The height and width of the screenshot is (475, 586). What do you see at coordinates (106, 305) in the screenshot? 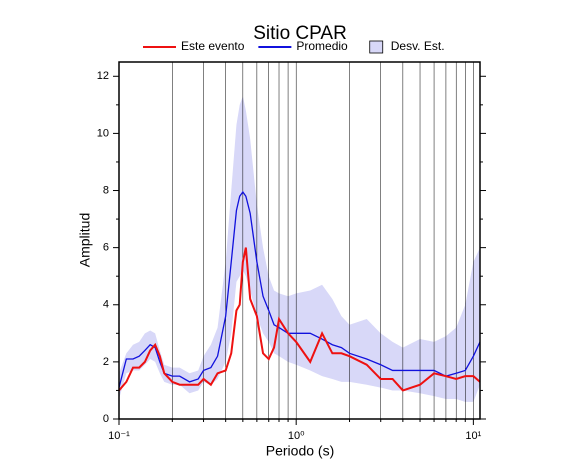
I see `y-tick-label: 4` at bounding box center [106, 305].